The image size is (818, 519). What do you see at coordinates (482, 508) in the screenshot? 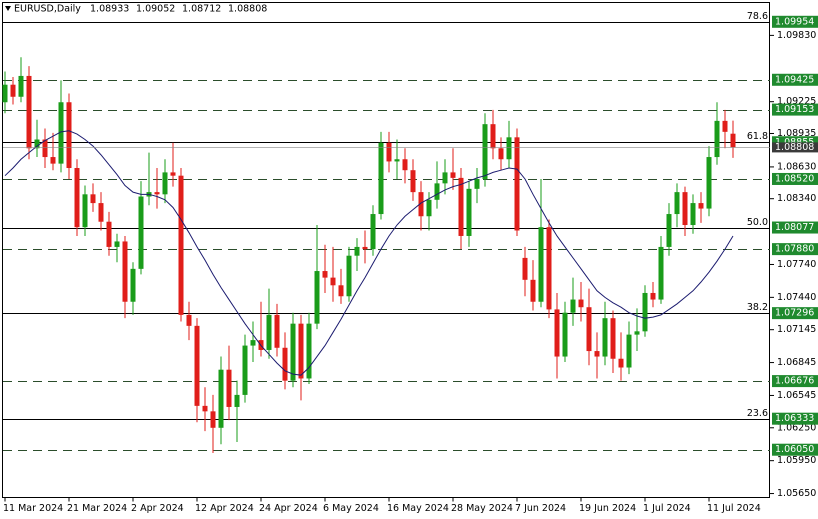
I see `x-tick-label: 28 May 2024` at bounding box center [482, 508].